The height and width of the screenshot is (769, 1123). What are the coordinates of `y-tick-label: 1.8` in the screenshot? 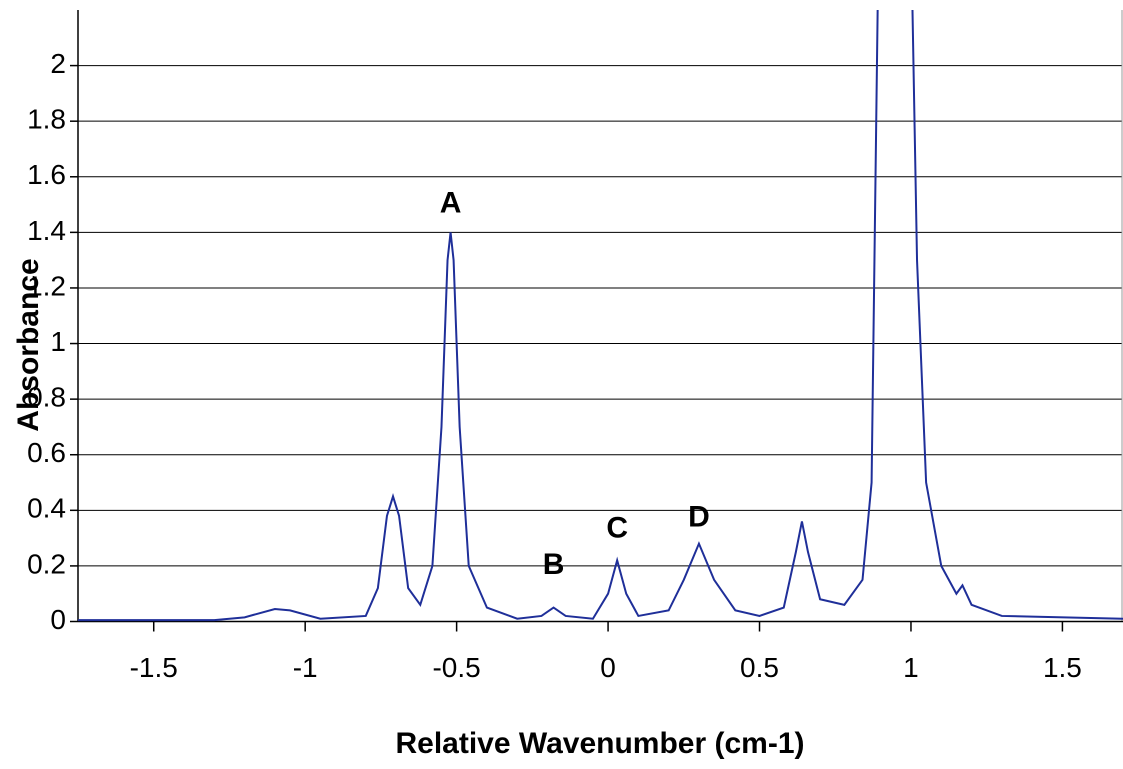 It's located at (46, 119).